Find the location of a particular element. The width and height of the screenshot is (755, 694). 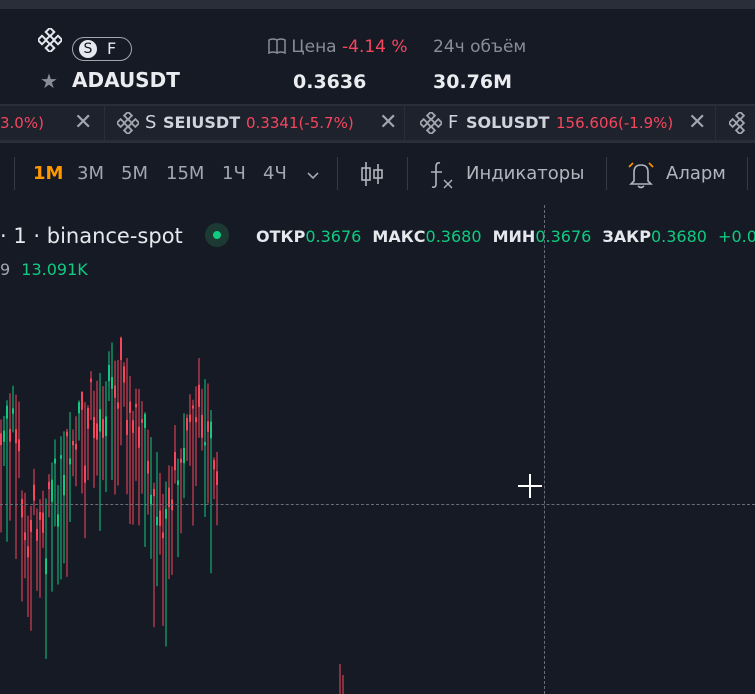

high-value: 0.3680 is located at coordinates (453, 236).